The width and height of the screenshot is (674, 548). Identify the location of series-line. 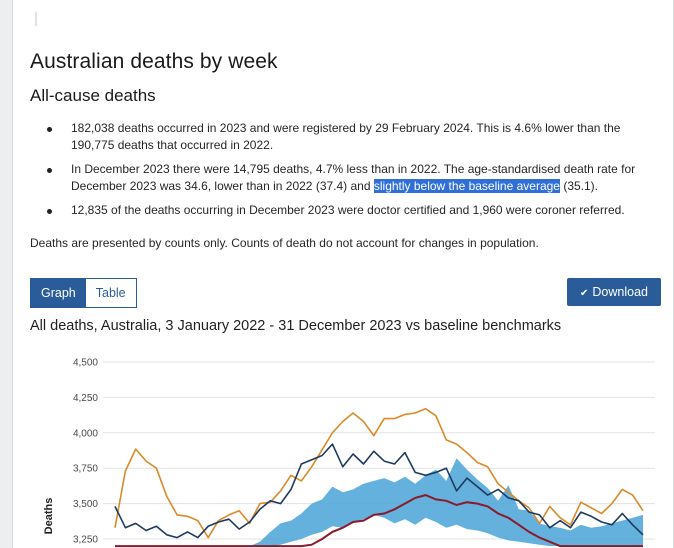
(379, 491).